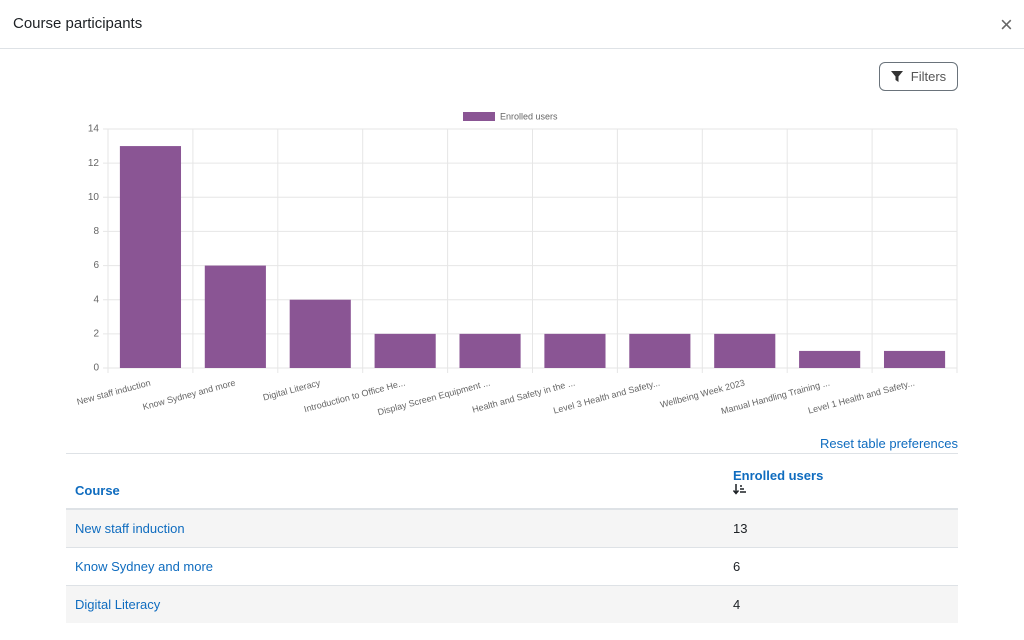 This screenshot has height=640, width=1024. Describe the element at coordinates (97, 490) in the screenshot. I see `column-label: Course` at that location.